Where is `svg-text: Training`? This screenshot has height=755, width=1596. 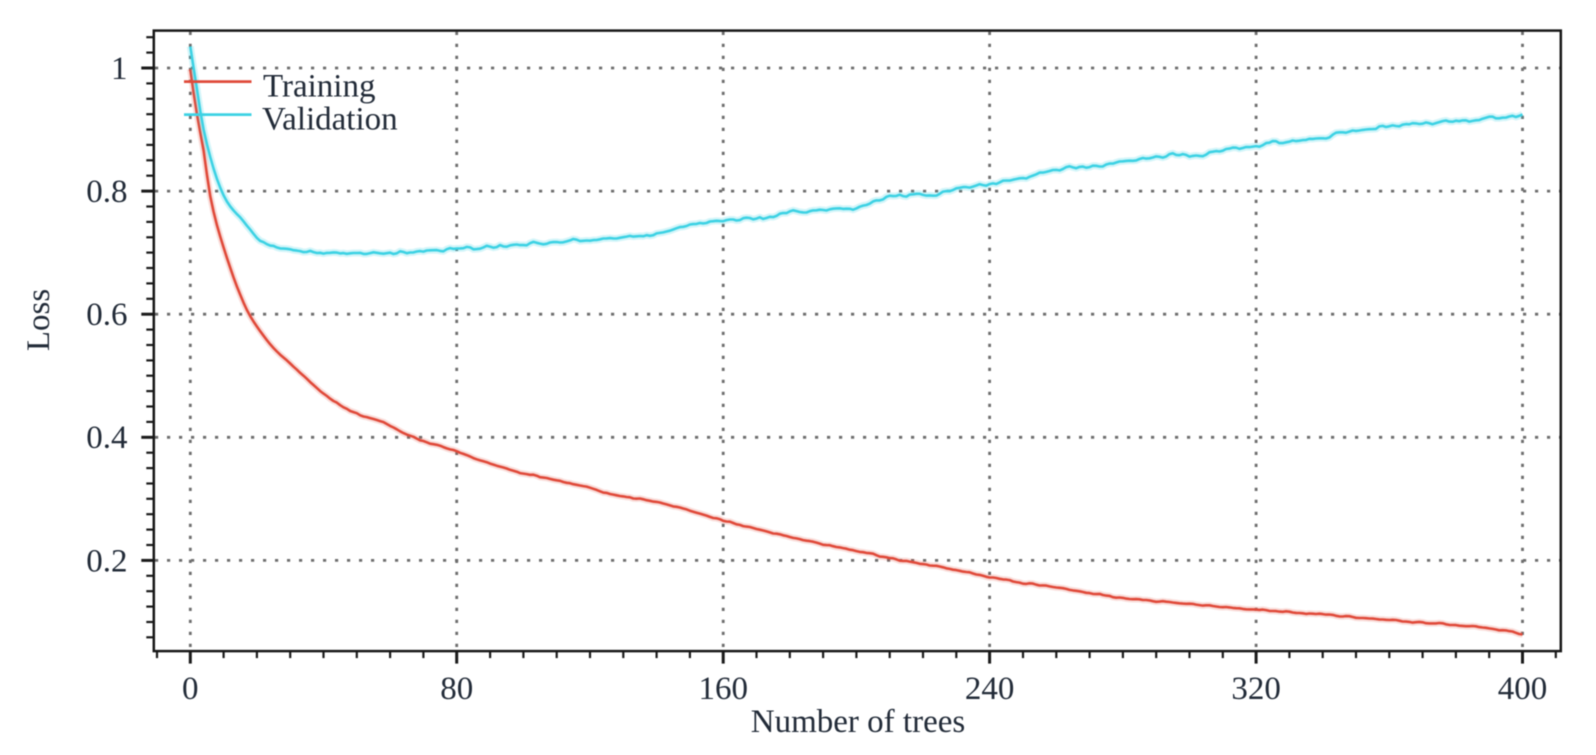 svg-text: Training is located at coordinates (319, 87).